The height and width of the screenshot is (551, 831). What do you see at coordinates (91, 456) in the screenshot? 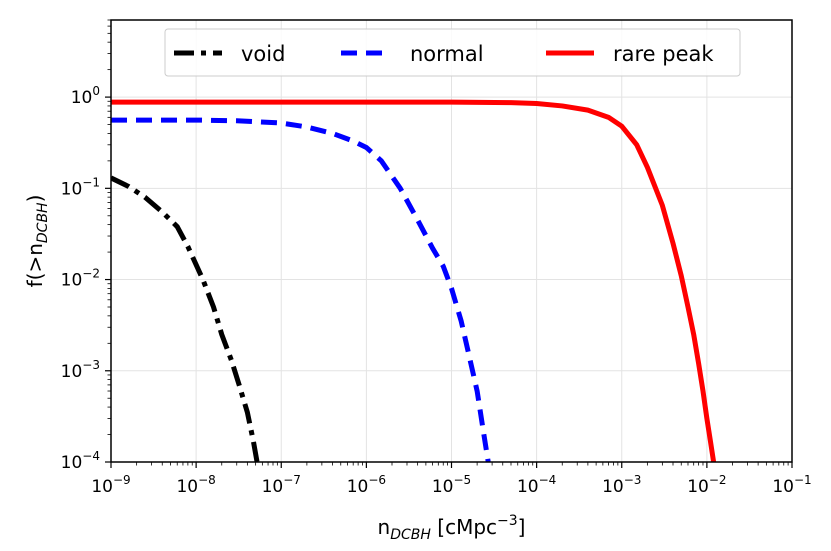
I see `y-tick-exponent: −4` at bounding box center [91, 456].